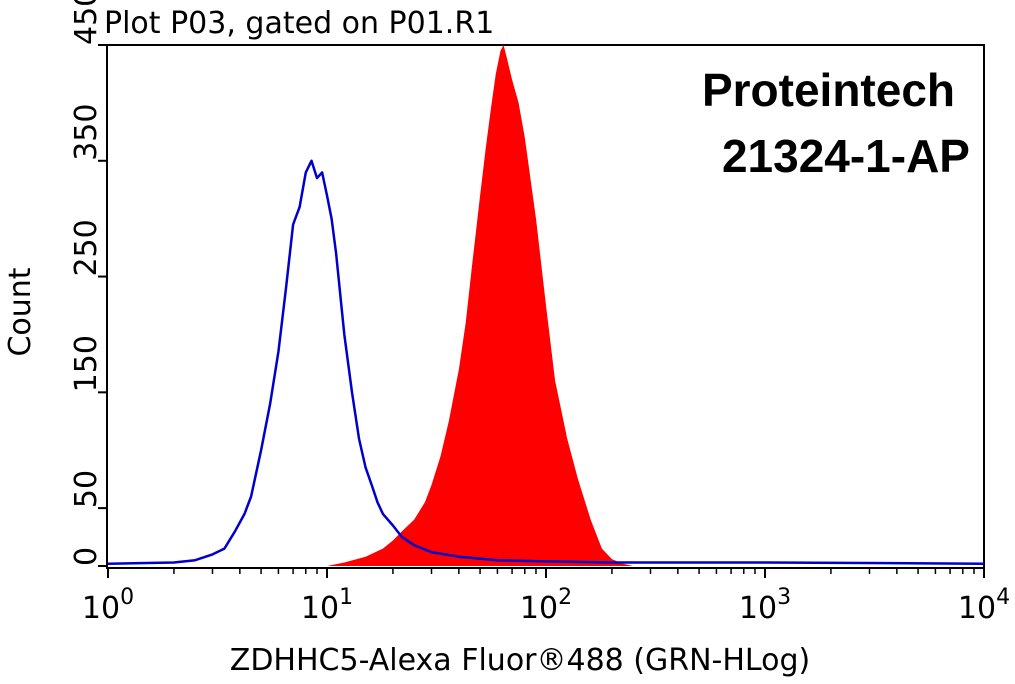 The height and width of the screenshot is (684, 1015). What do you see at coordinates (86, 132) in the screenshot?
I see `y-tick-label: 350` at bounding box center [86, 132].